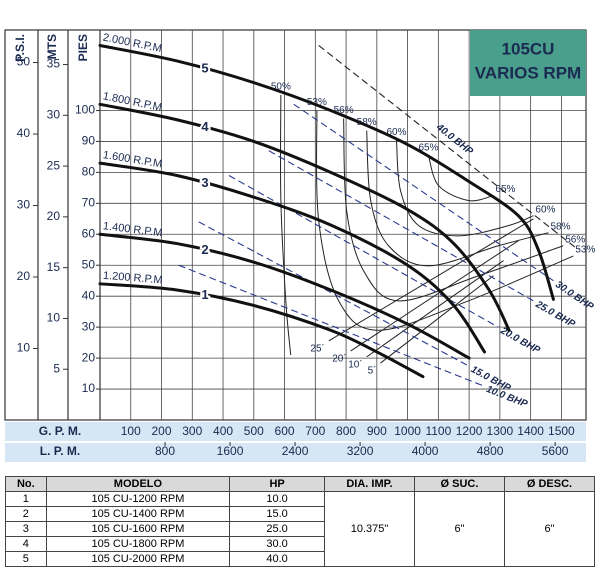  I want to click on rpm-label: 1.200 R.P.M, so click(133, 278).